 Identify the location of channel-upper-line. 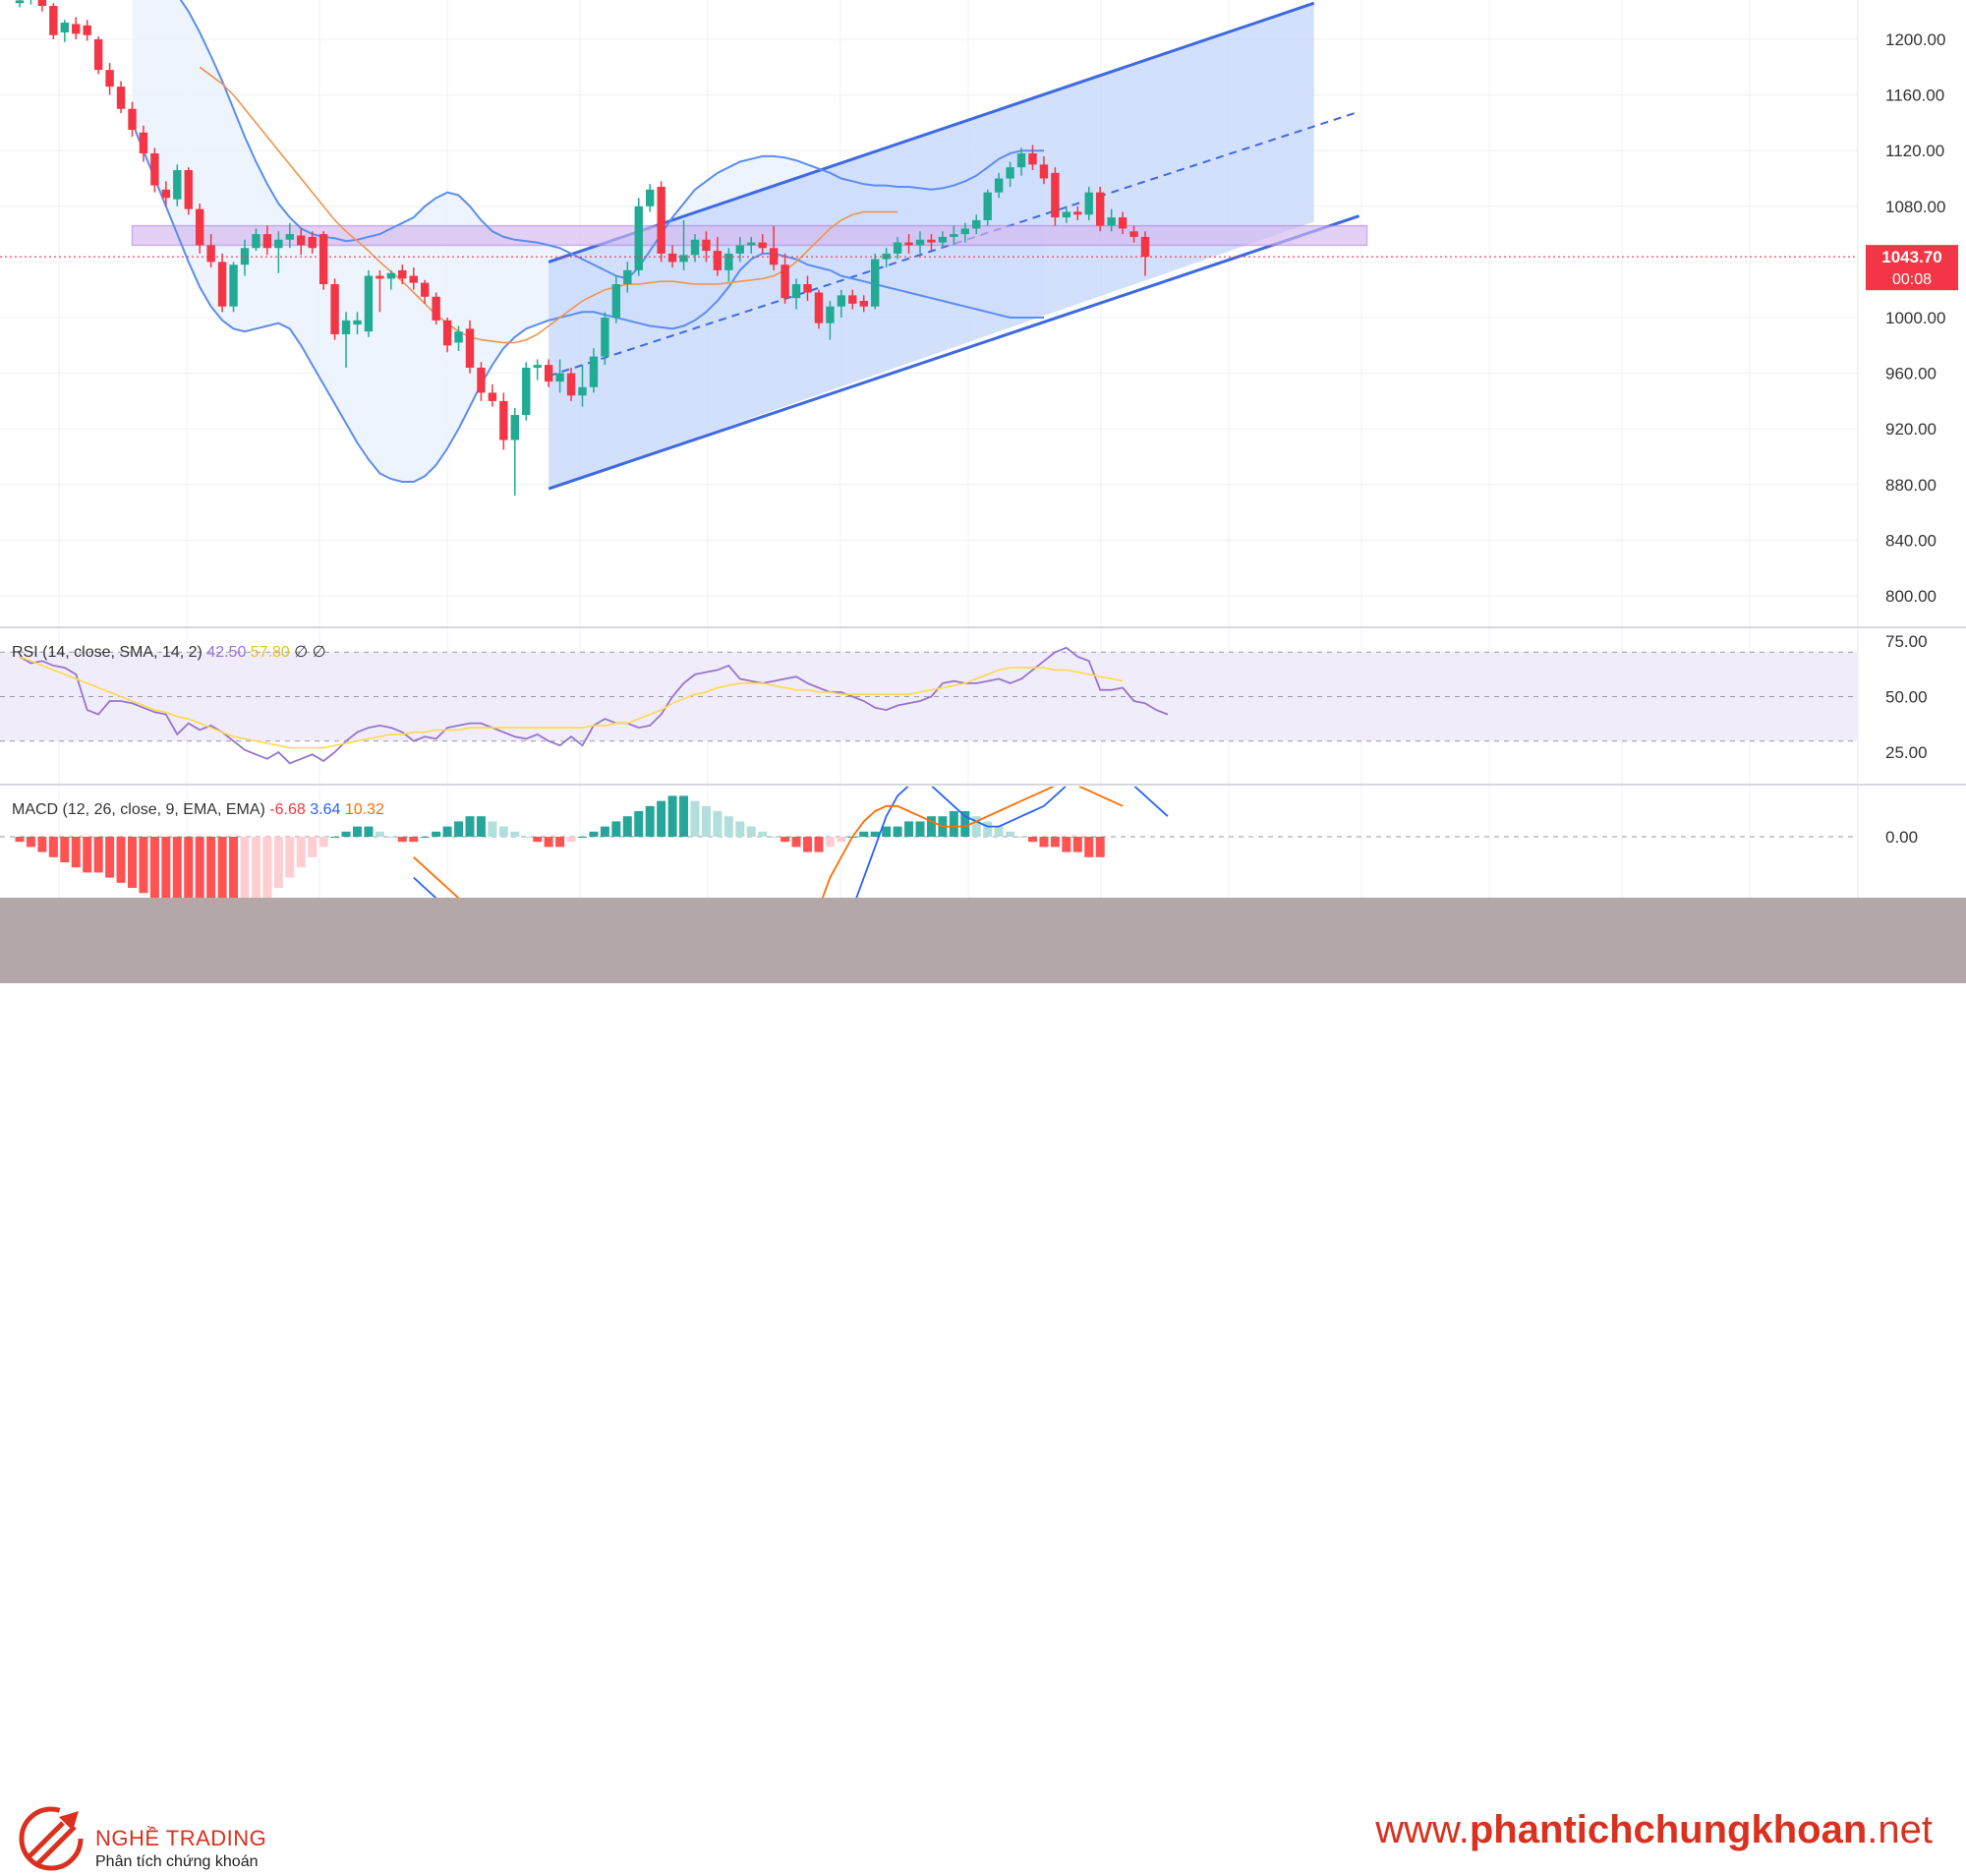
(931, 132).